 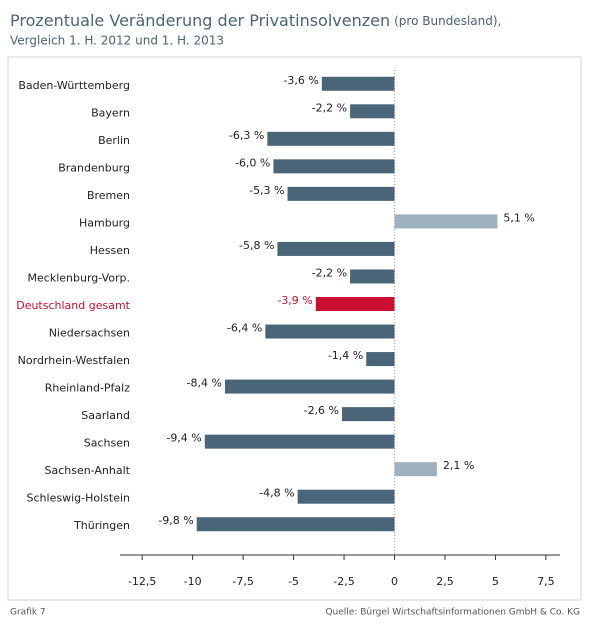 What do you see at coordinates (193, 581) in the screenshot?
I see `x-tick-label: -10` at bounding box center [193, 581].